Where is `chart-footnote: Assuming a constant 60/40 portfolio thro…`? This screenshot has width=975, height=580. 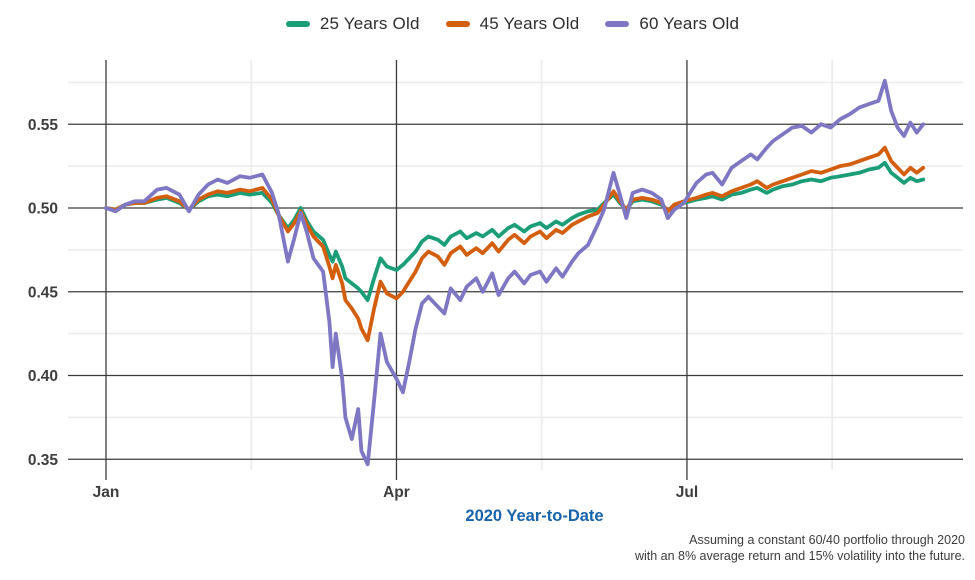
chart-footnote: Assuming a constant 60/40 portfolio thro… is located at coordinates (800, 548).